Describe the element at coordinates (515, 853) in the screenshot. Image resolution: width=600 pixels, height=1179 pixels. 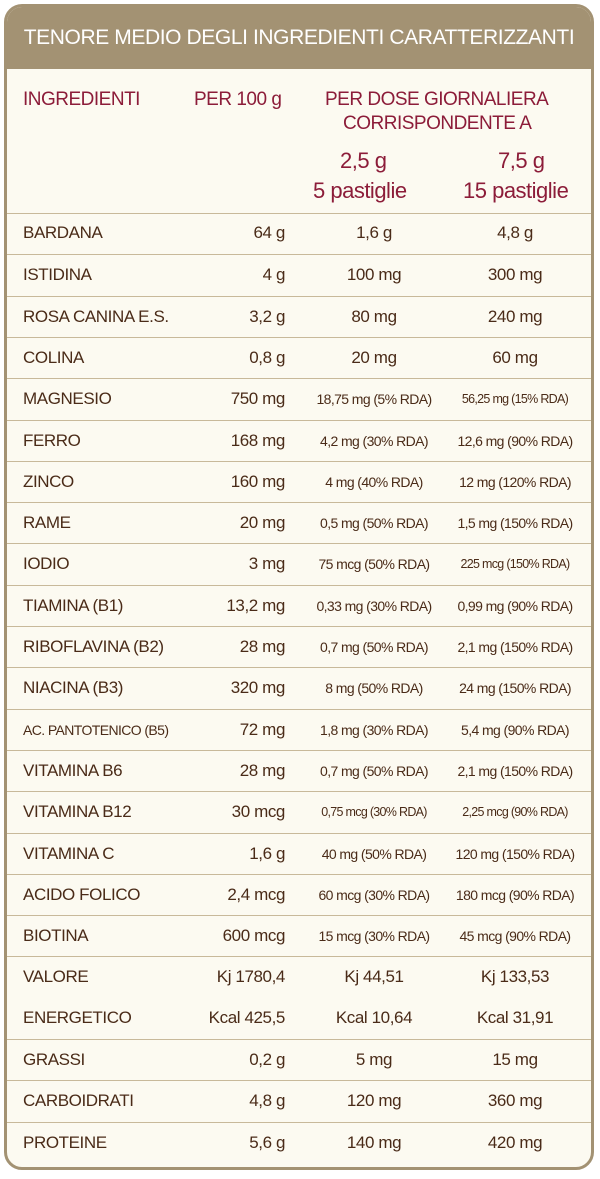
I see `dose2-value: 120 mg (150% RDA)` at that location.